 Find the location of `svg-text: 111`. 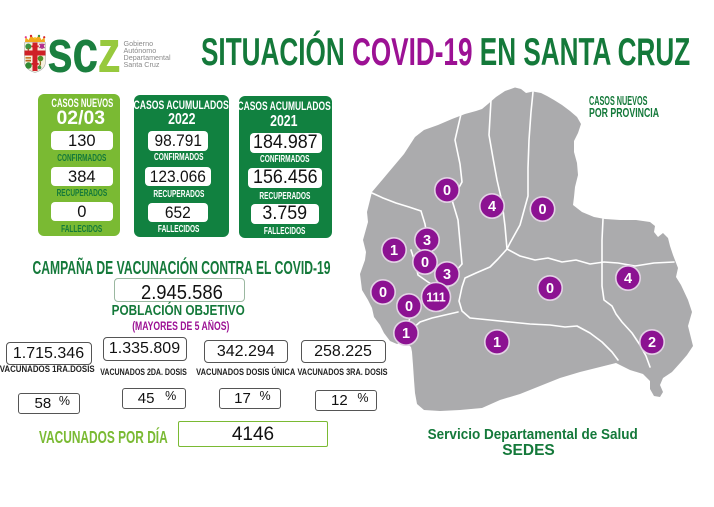

svg-text: 111 is located at coordinates (436, 298).